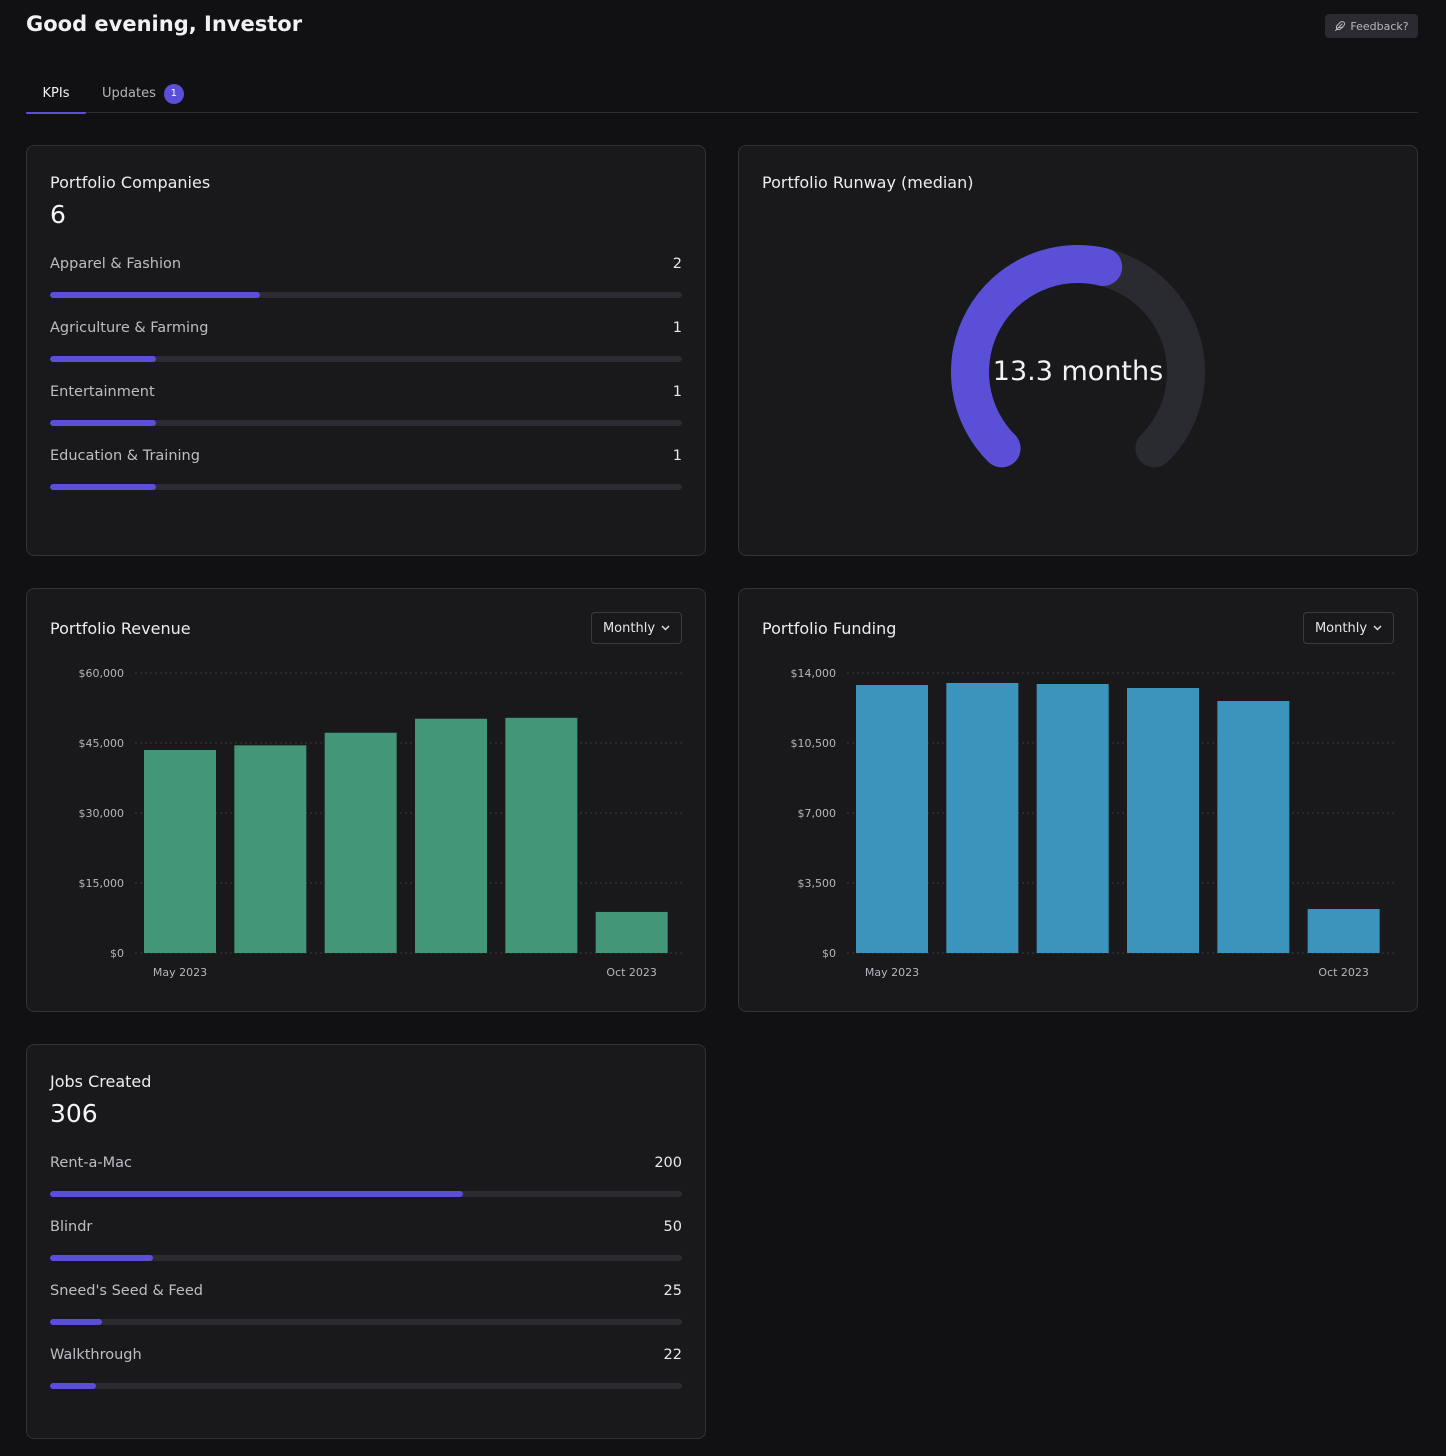 Image resolution: width=1446 pixels, height=1456 pixels. Describe the element at coordinates (1341, 628) in the screenshot. I see `funding-period-label: Monthly` at that location.